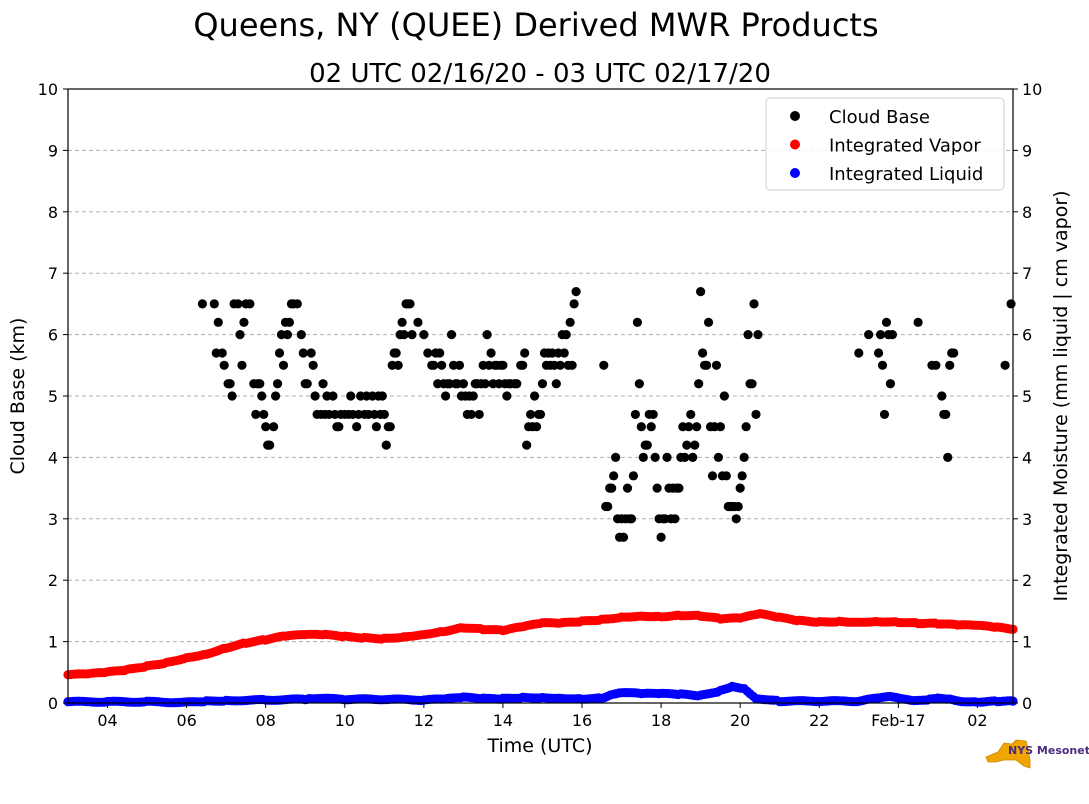 This screenshot has width=1089, height=804. I want to click on legend-label: Integrated Vapor, so click(905, 146).